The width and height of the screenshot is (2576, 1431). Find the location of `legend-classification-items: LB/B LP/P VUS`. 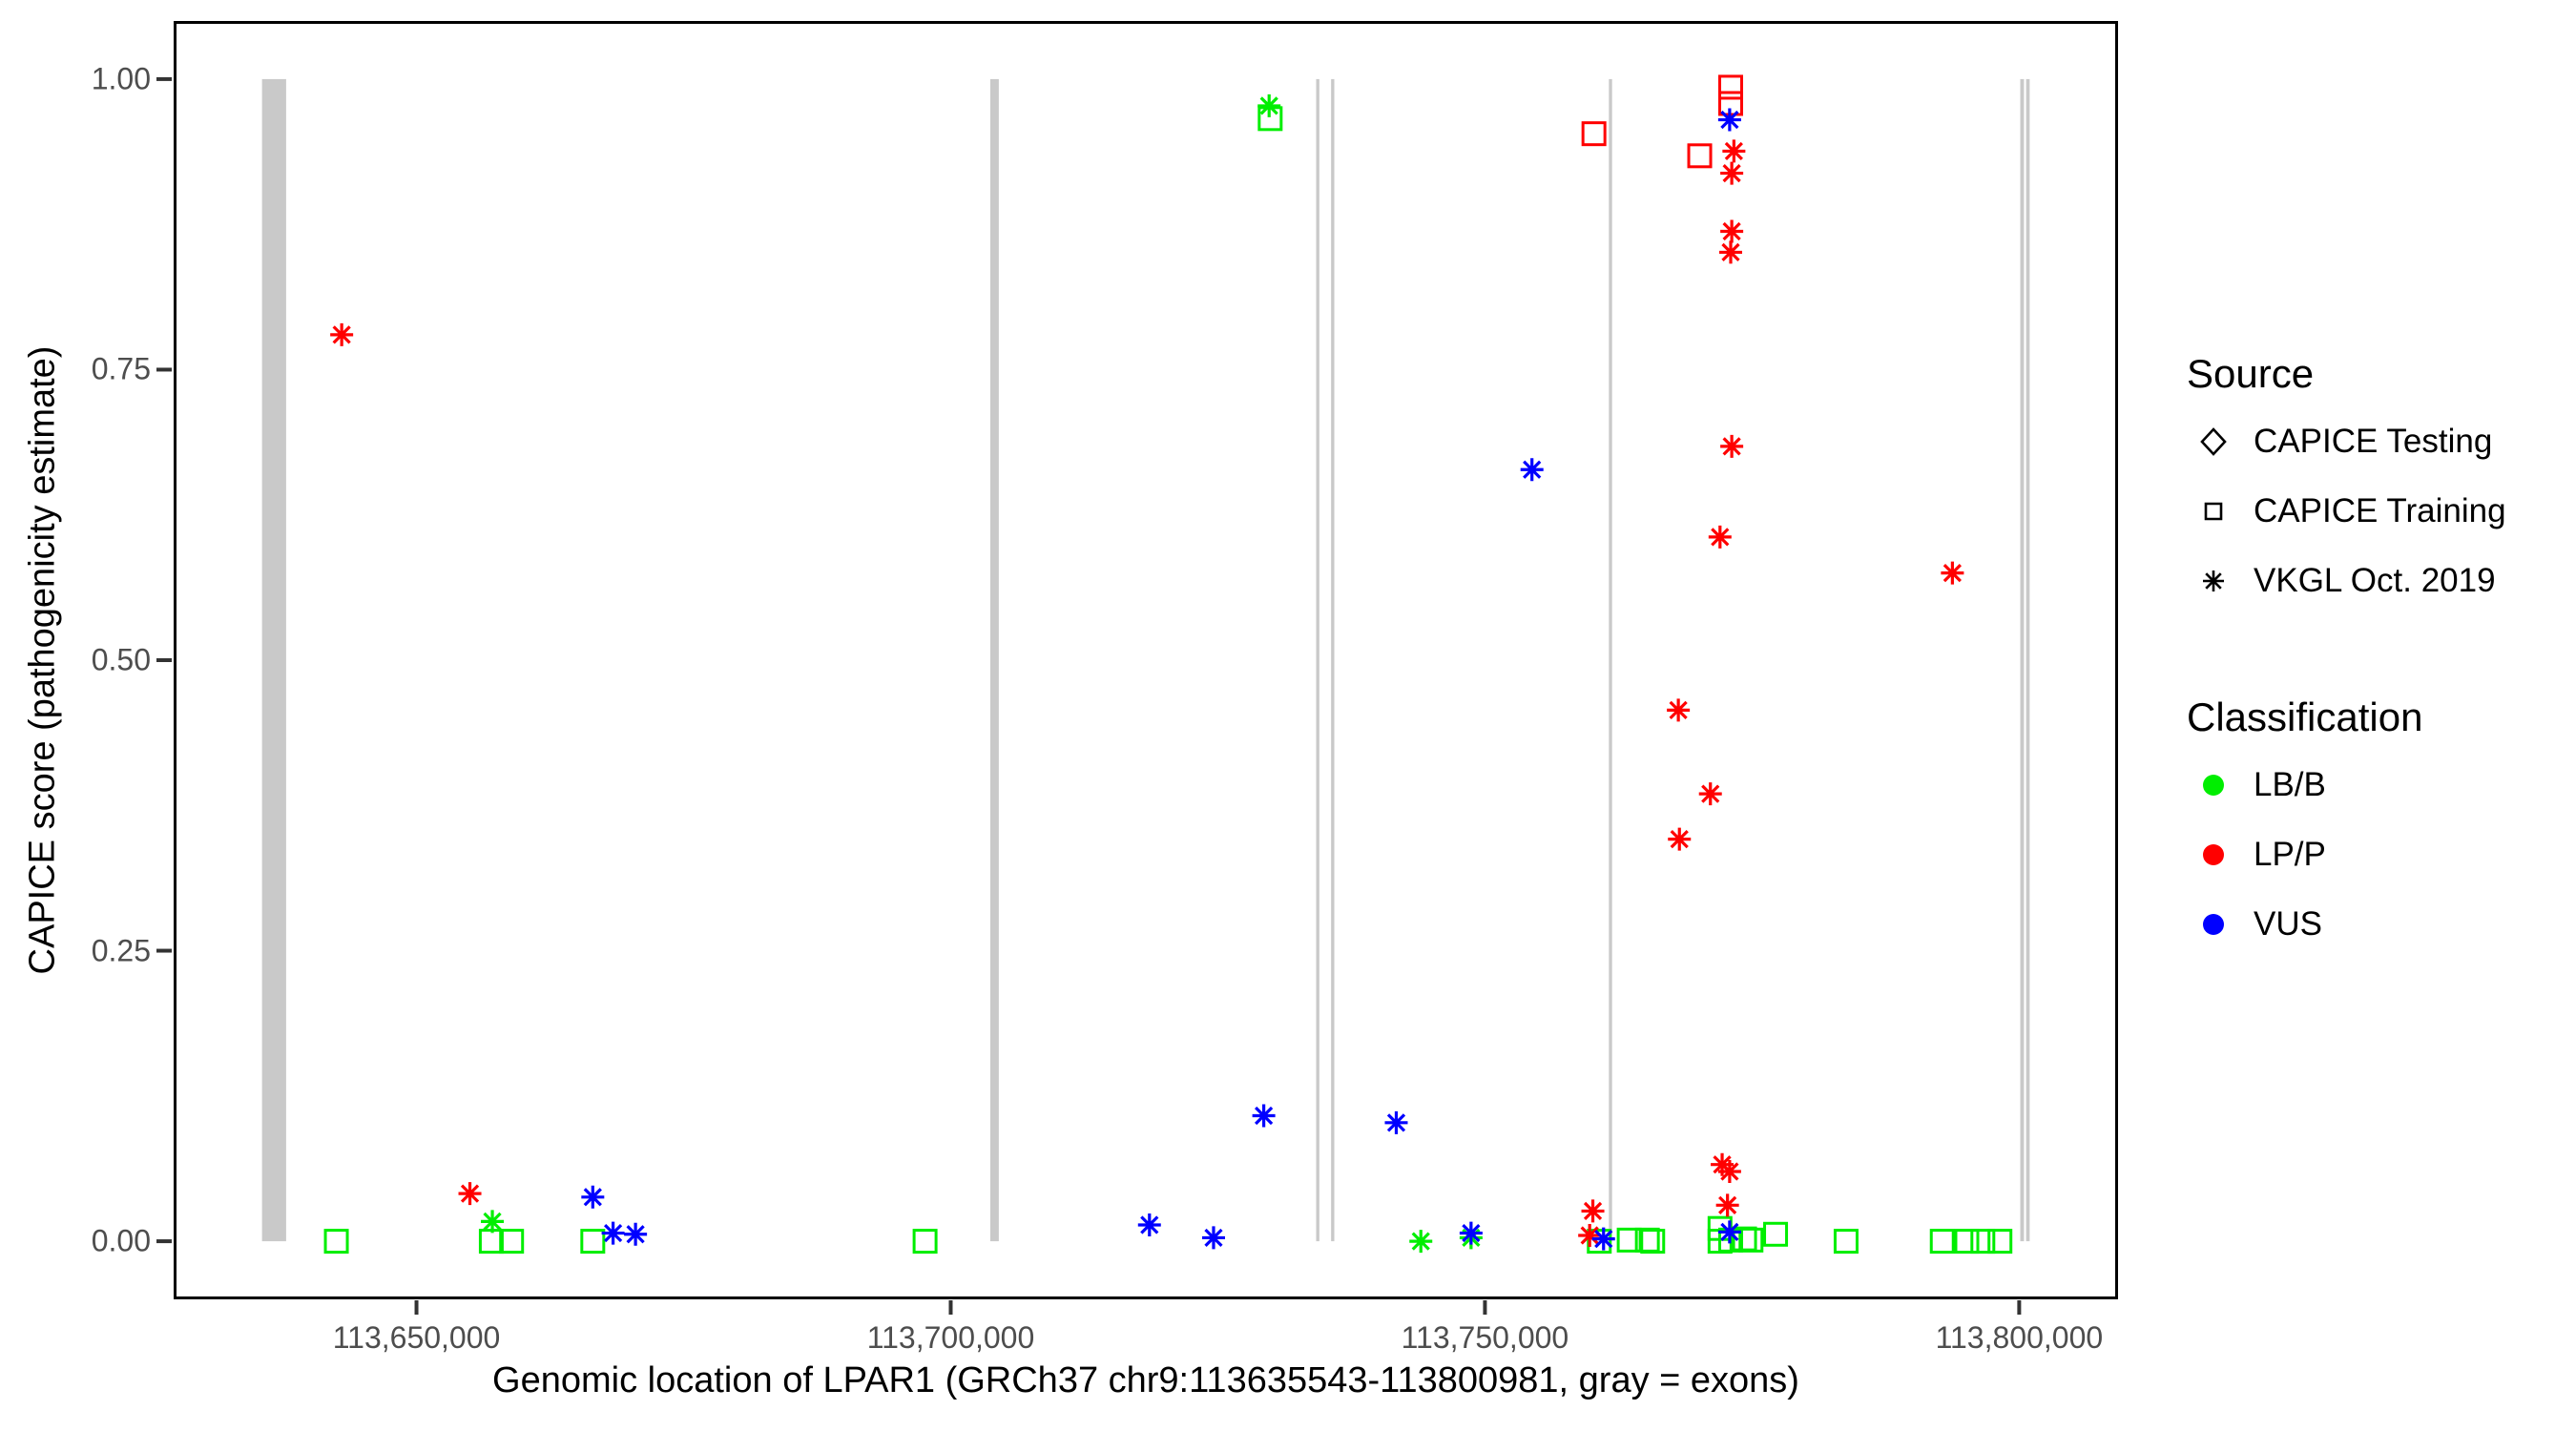

legend-classification-items: LB/B LP/P VUS is located at coordinates (2308, 855).